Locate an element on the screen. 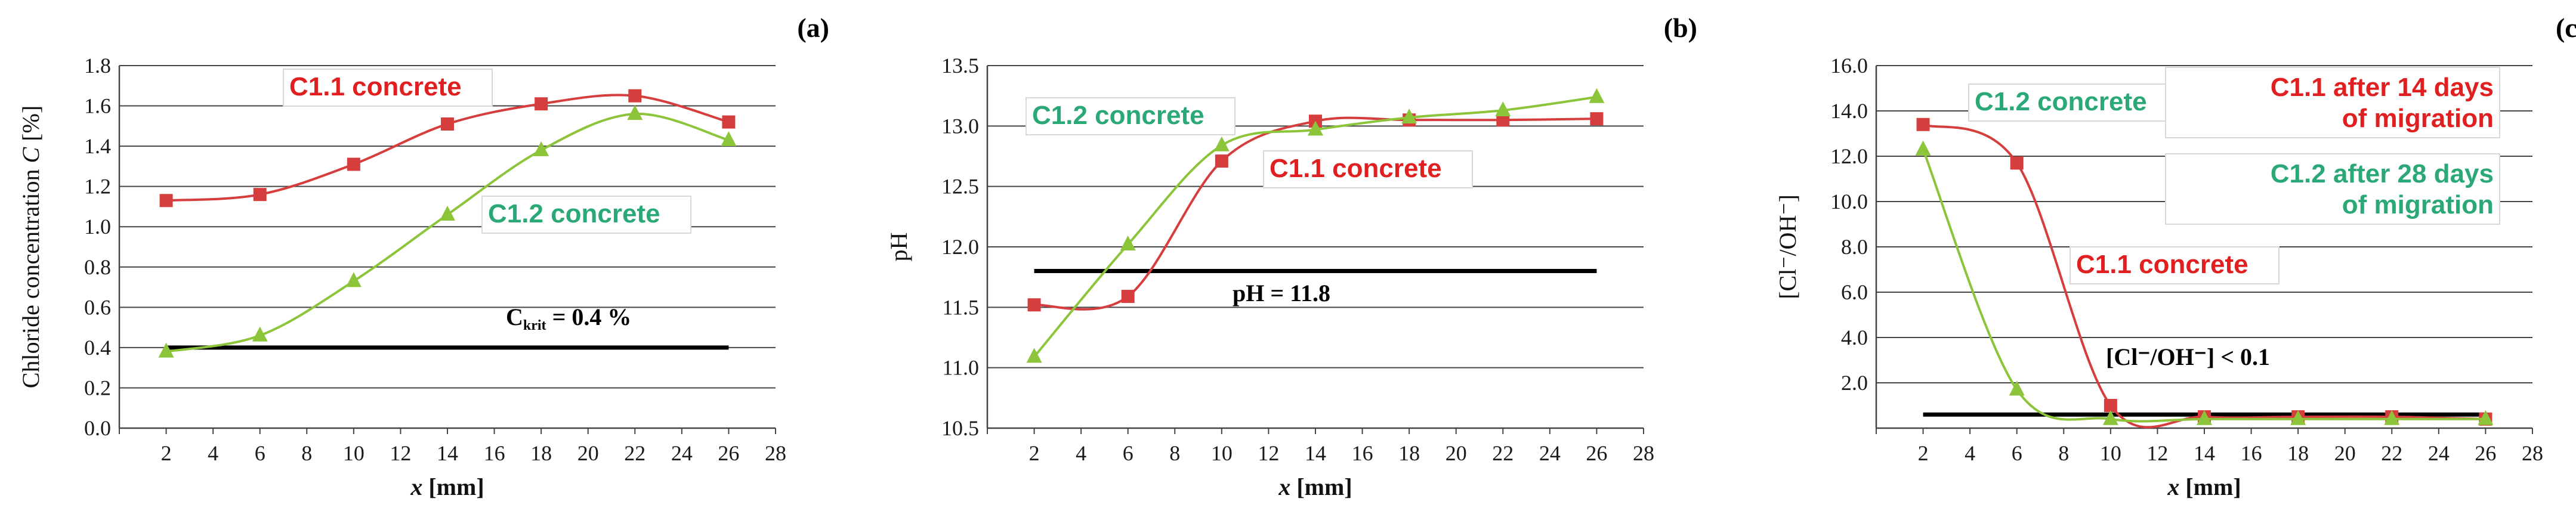  text-span: C is located at coordinates (514, 317).